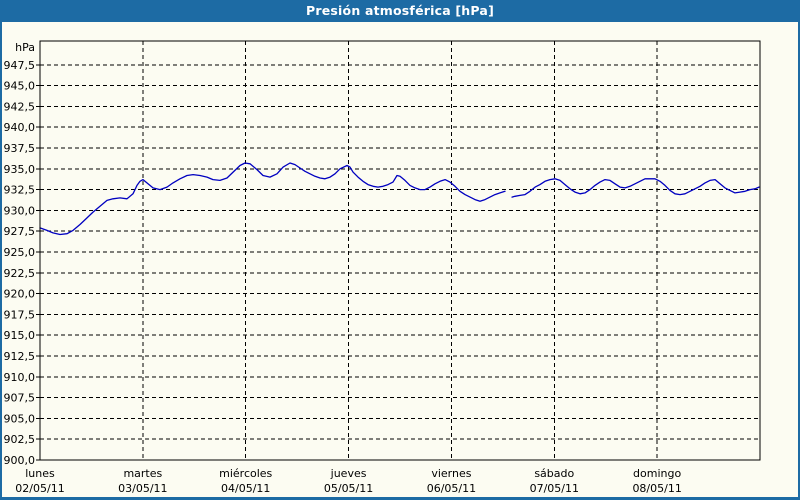 The image size is (800, 500). I want to click on y-tick-label: 935,0, so click(20, 169).